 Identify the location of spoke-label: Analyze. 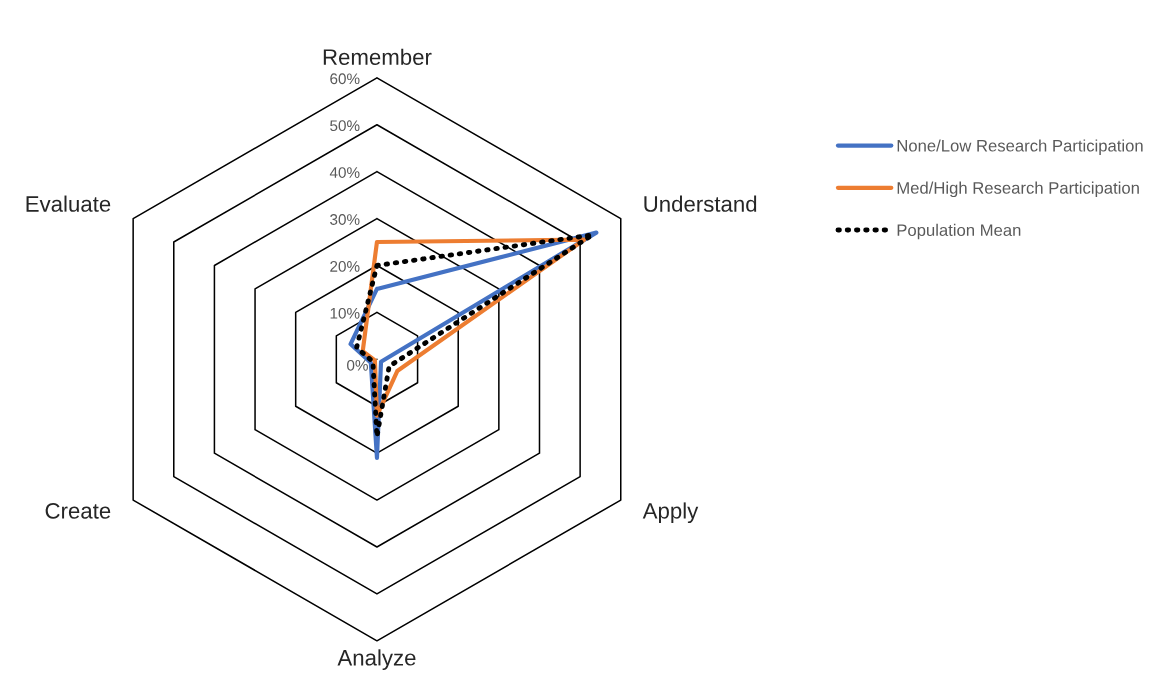
(376, 659).